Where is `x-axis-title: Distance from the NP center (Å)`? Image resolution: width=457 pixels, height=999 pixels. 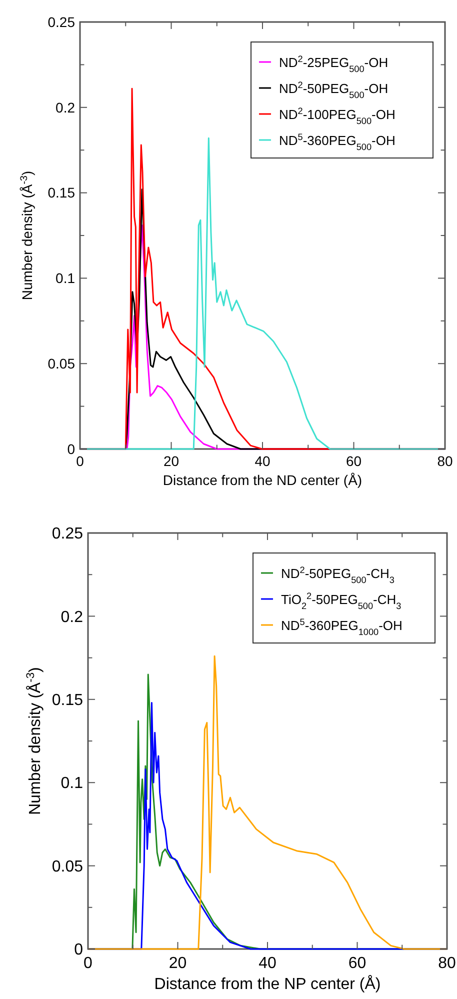
x-axis-title: Distance from the NP center (Å) is located at coordinates (267, 984).